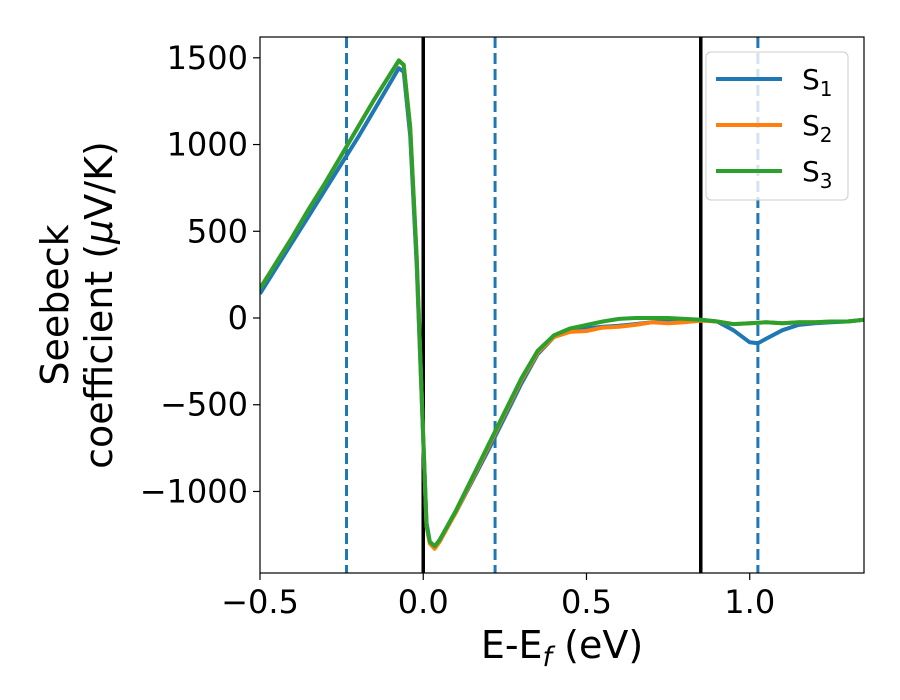 This screenshot has height=700, width=900. I want to click on x-tick-label: −0.5, so click(260, 602).